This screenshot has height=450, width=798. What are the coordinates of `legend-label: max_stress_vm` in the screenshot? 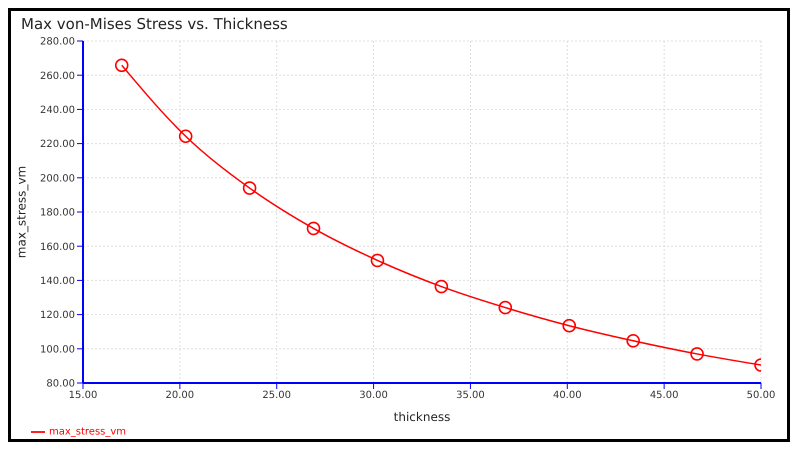 It's located at (87, 432).